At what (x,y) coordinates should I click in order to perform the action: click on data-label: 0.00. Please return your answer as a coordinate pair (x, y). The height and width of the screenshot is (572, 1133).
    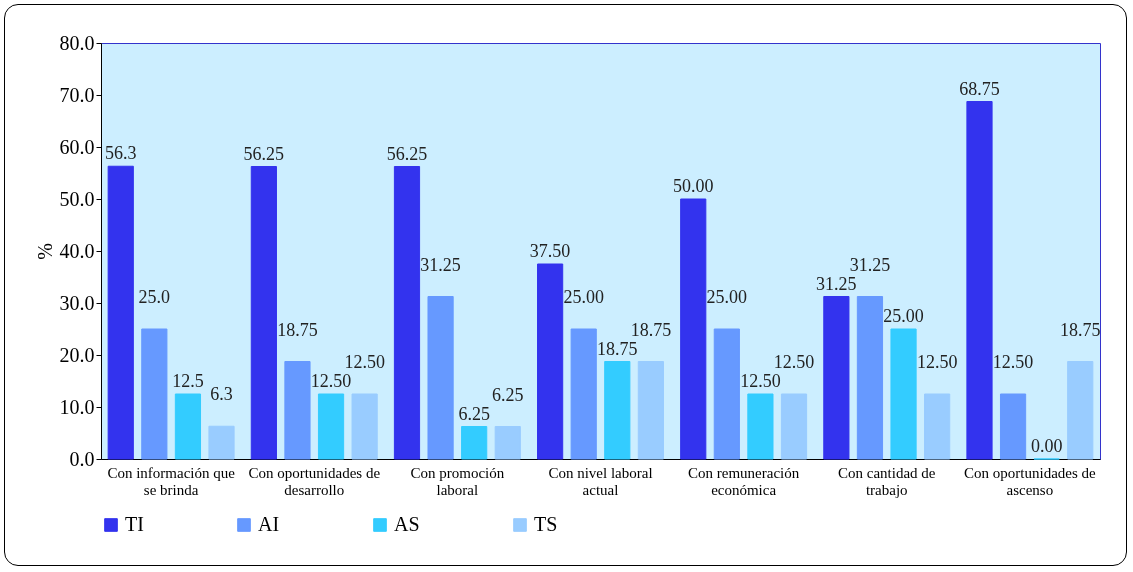
    Looking at the image, I should click on (1046, 446).